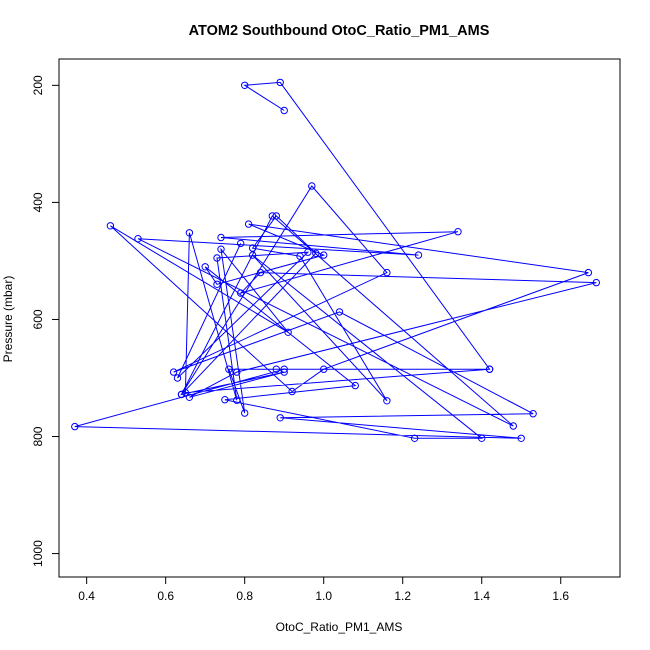  I want to click on y-tick-label: 600, so click(38, 319).